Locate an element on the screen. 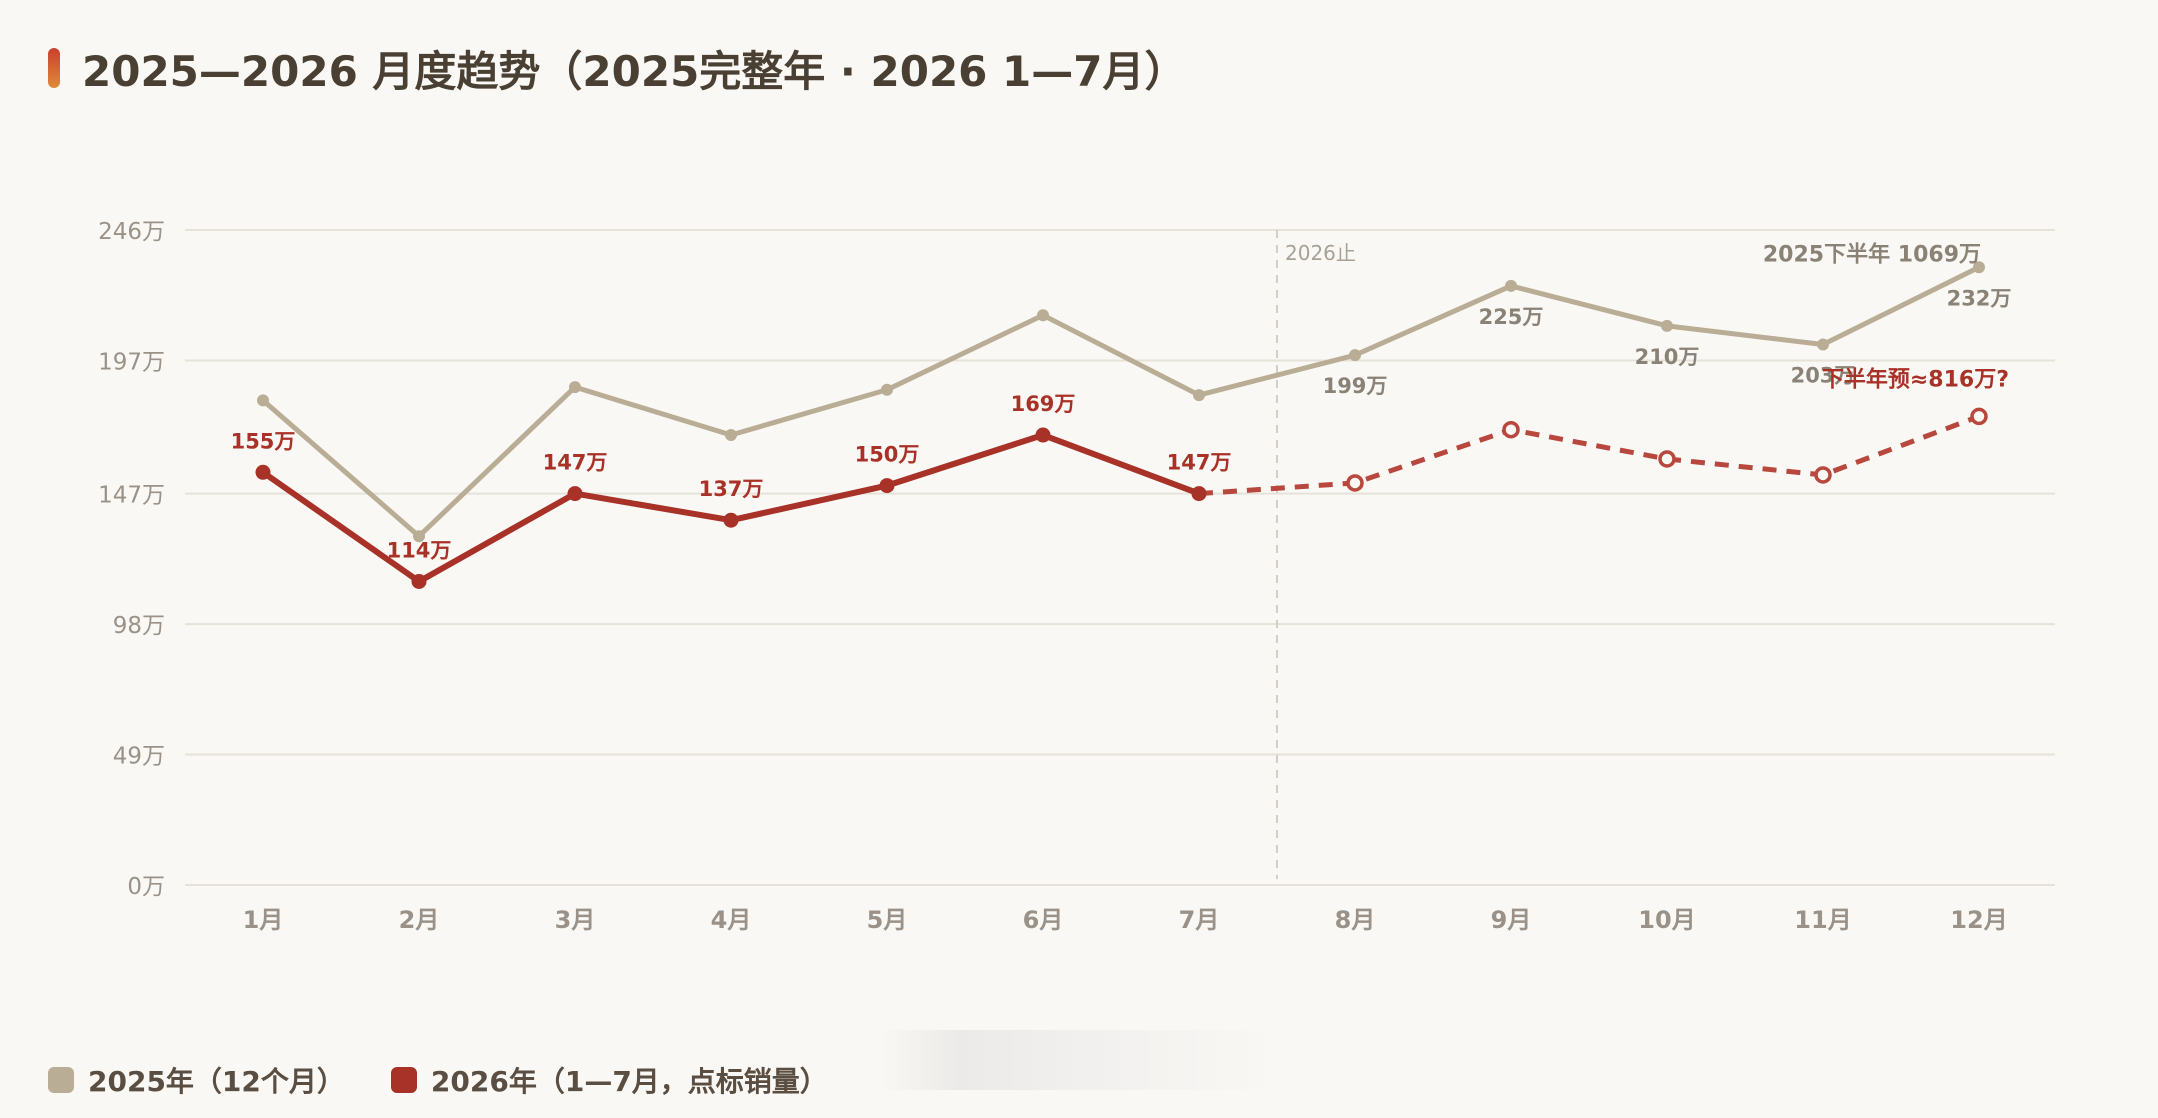 The image size is (2158, 1118). series-2026-data-label: 137万 is located at coordinates (731, 489).